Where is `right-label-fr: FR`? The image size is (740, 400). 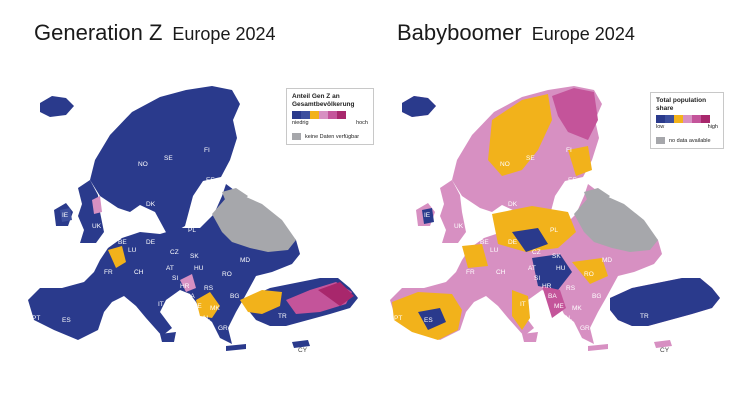
right-label-fr: FR is located at coordinates (470, 272).